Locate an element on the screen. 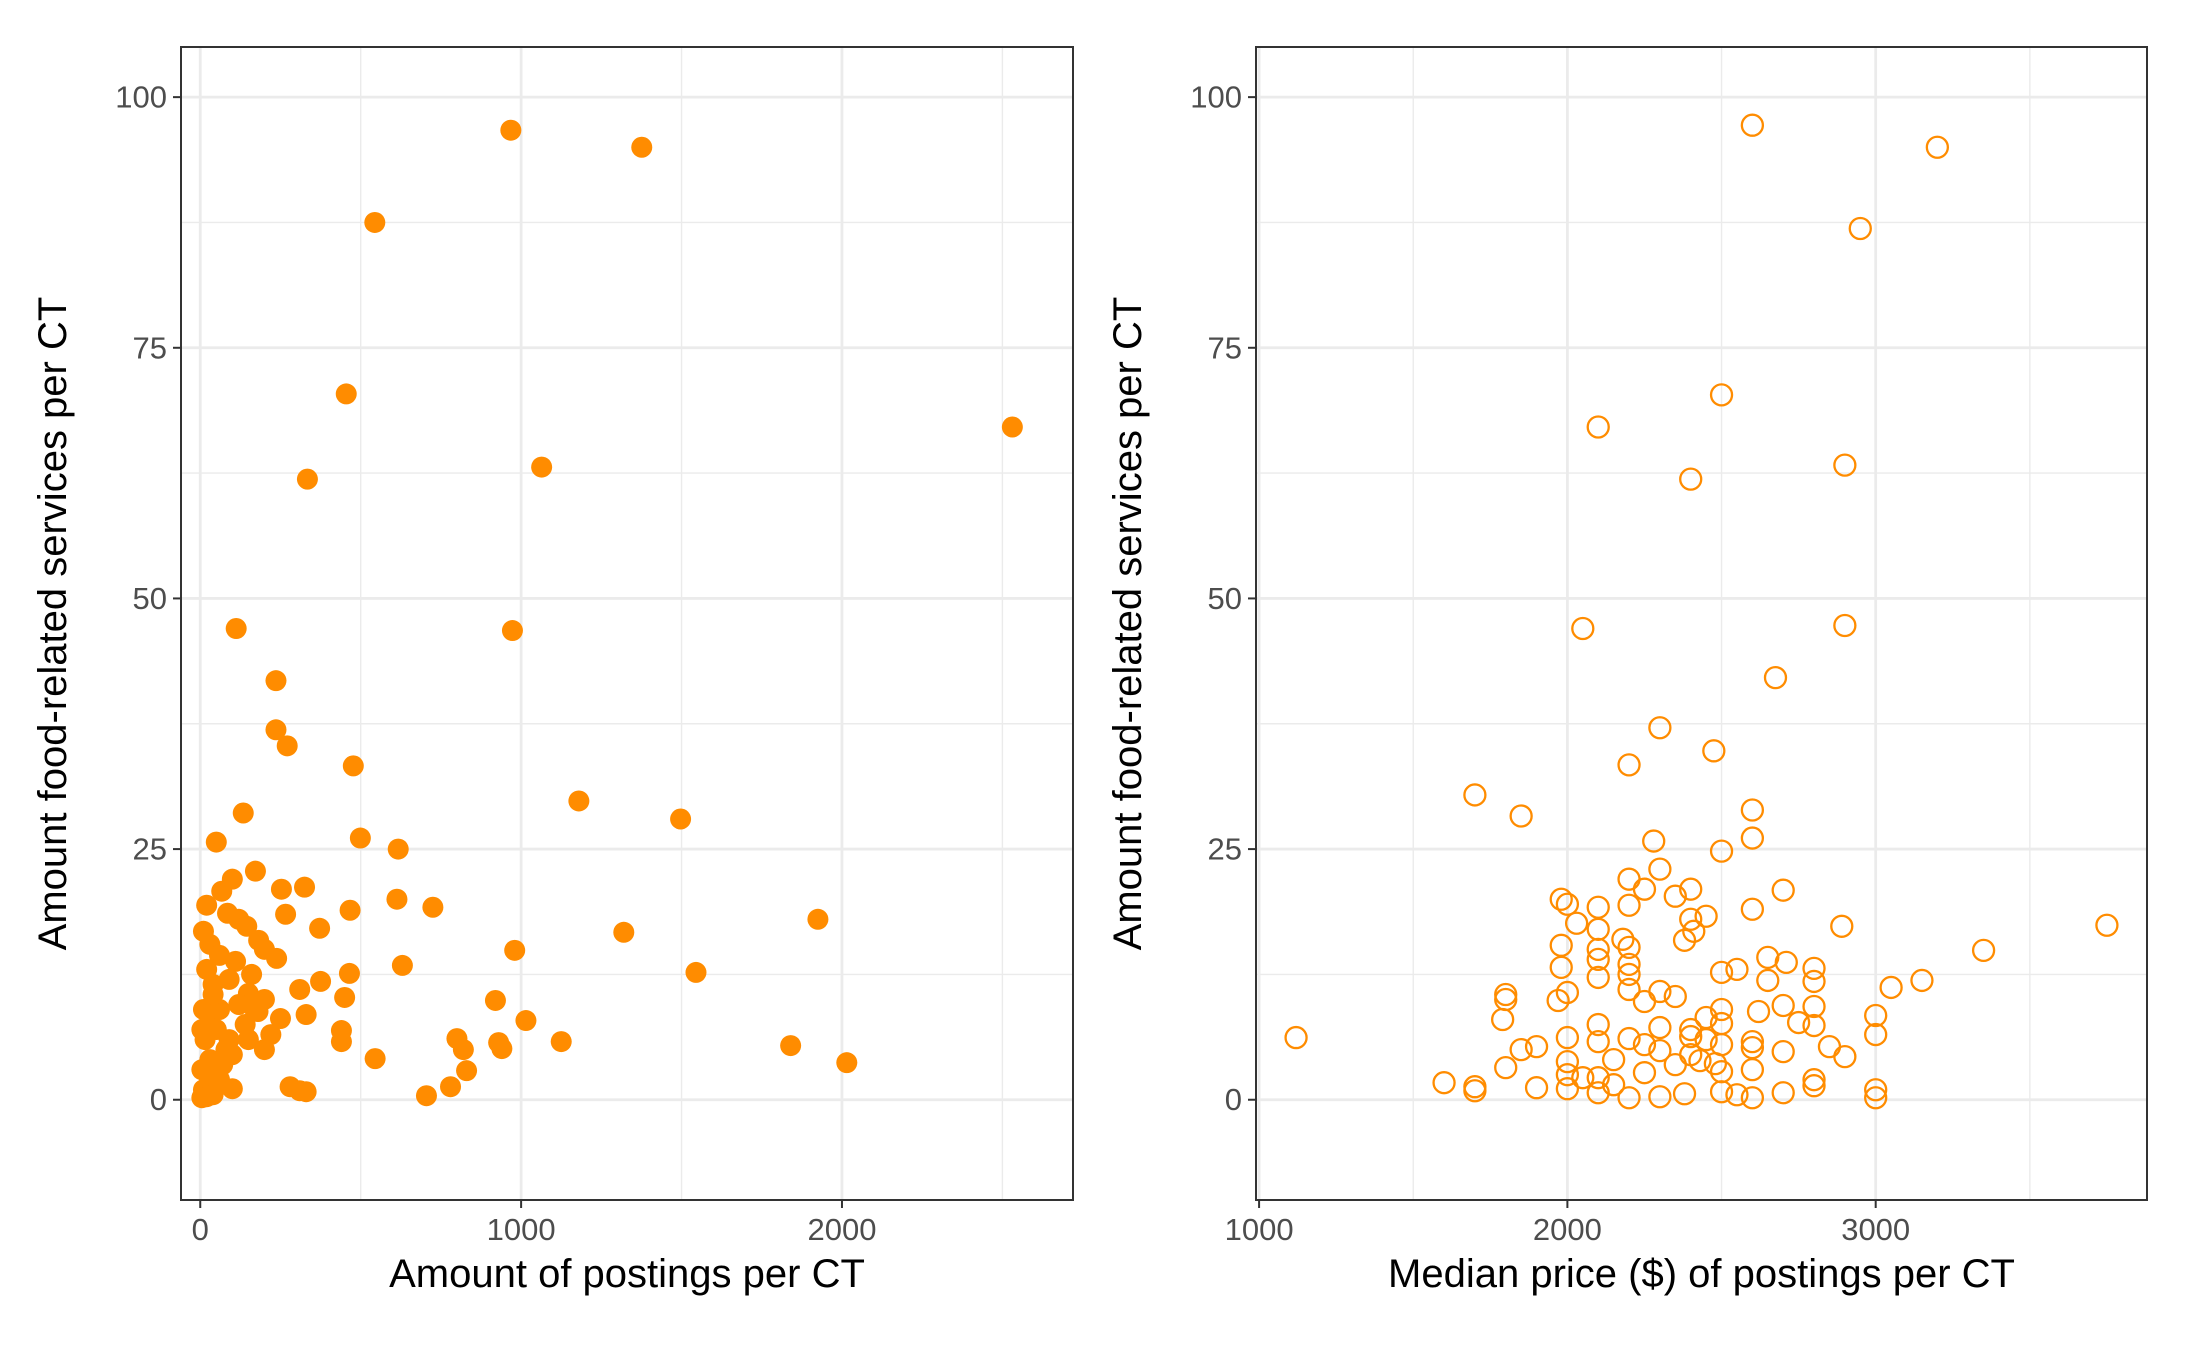 This screenshot has width=2187, height=1350. x-tick-label: 1000 is located at coordinates (521, 1229).